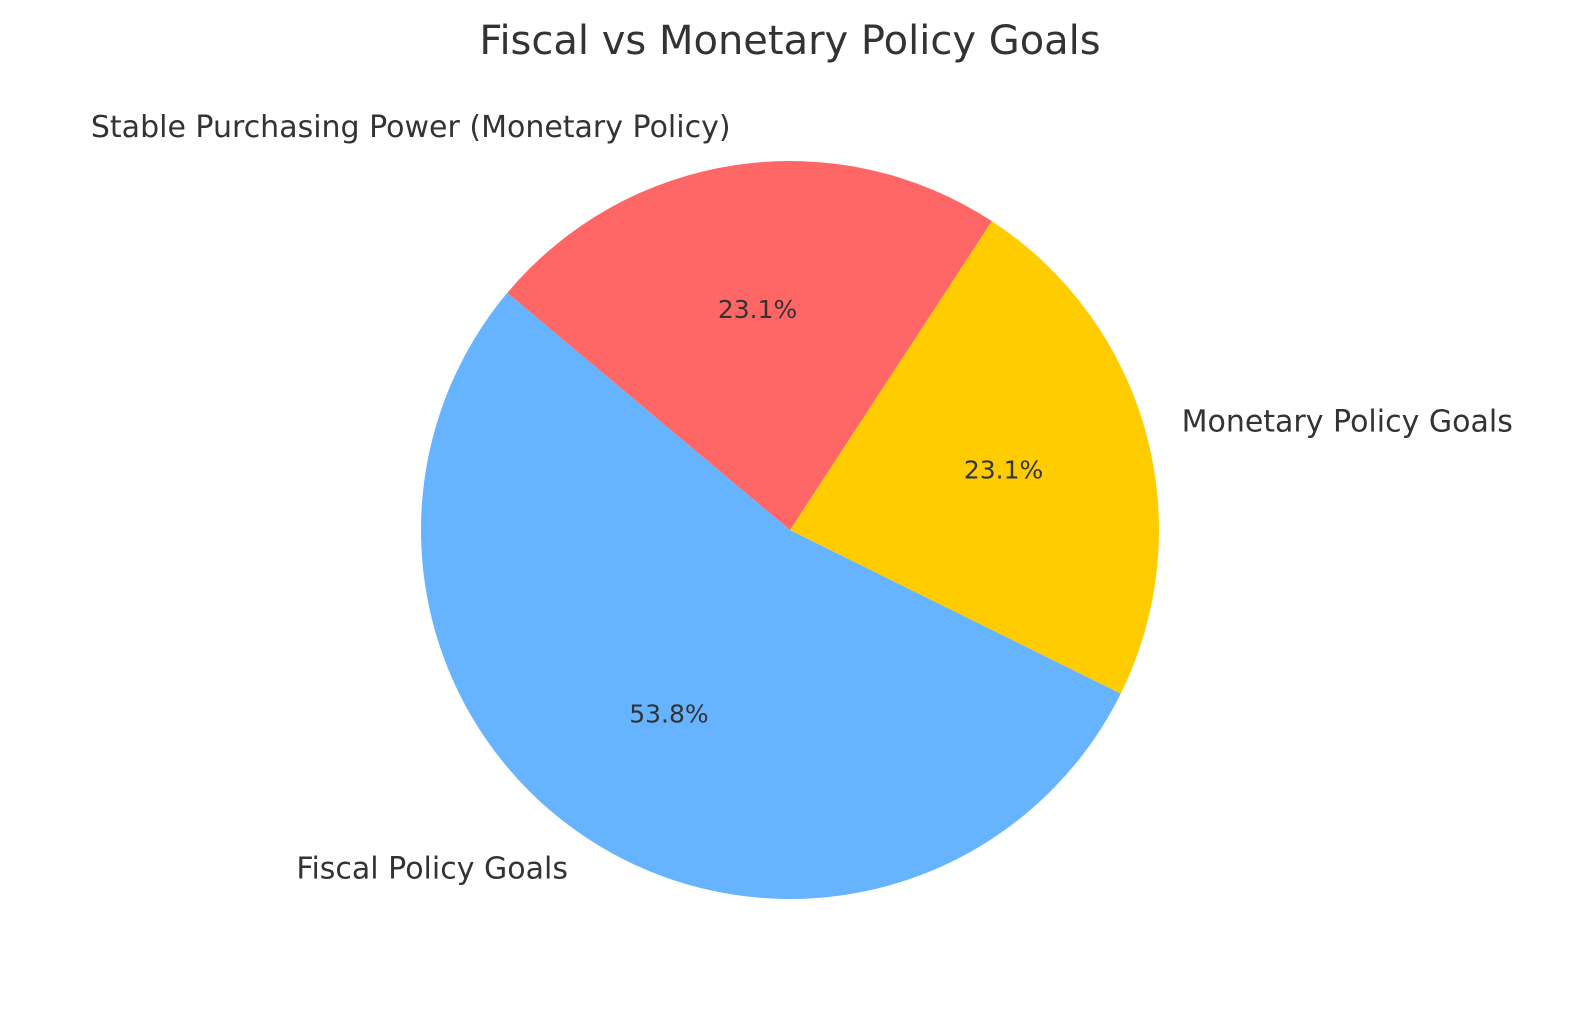 The height and width of the screenshot is (1014, 1571). What do you see at coordinates (757, 309) in the screenshot?
I see `pct-label-stable-purchasing-power-monetary-policy: 23.1%` at bounding box center [757, 309].